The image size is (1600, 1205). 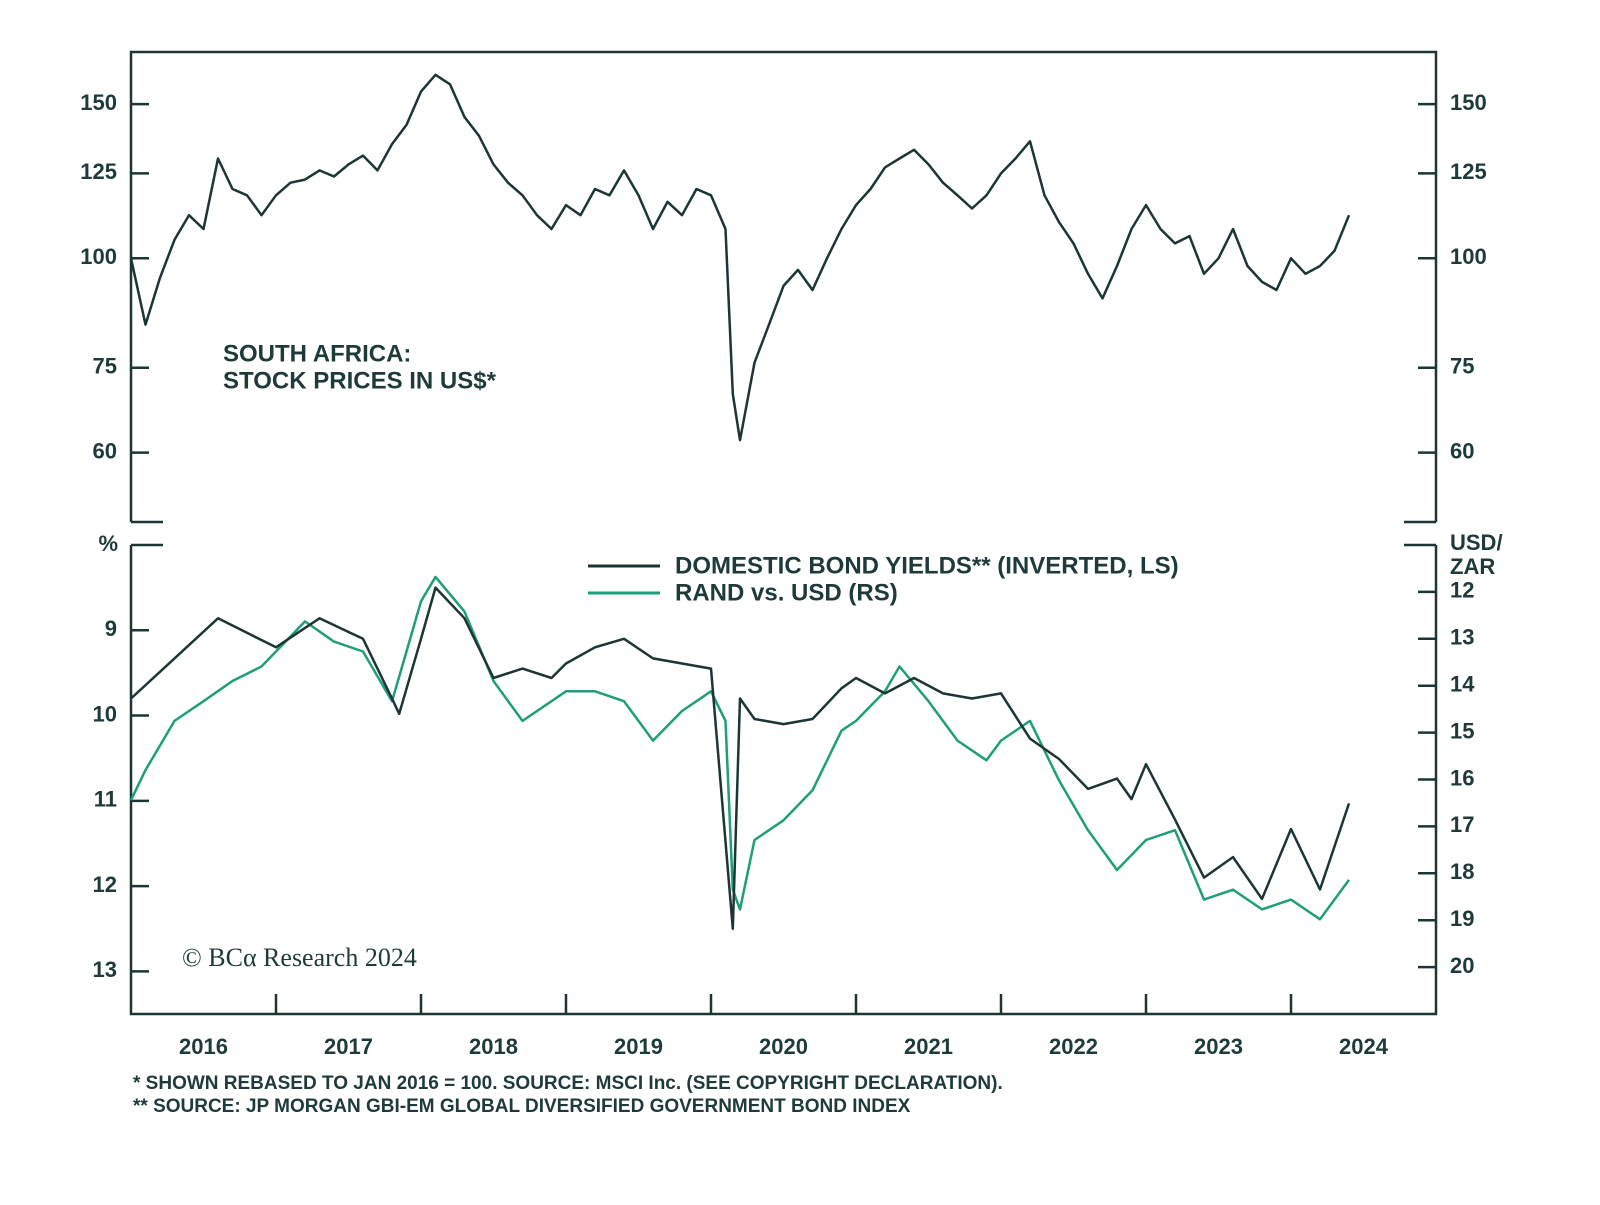 What do you see at coordinates (1462, 684) in the screenshot?
I see `y2-tick-label: 14` at bounding box center [1462, 684].